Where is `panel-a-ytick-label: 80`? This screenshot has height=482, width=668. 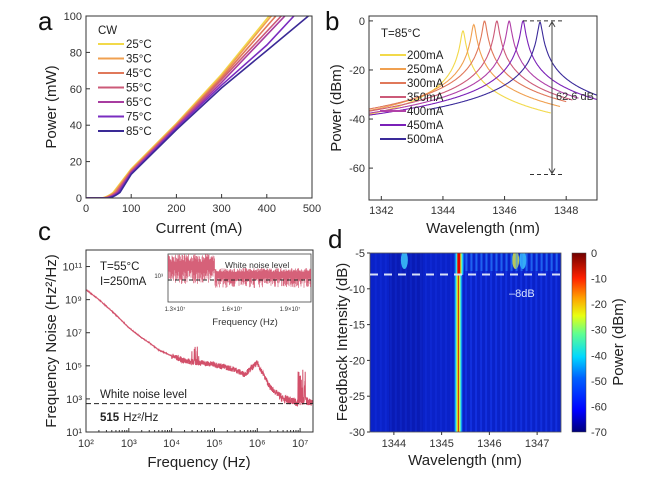 panel-a-ytick-label: 80 is located at coordinates (76, 53).